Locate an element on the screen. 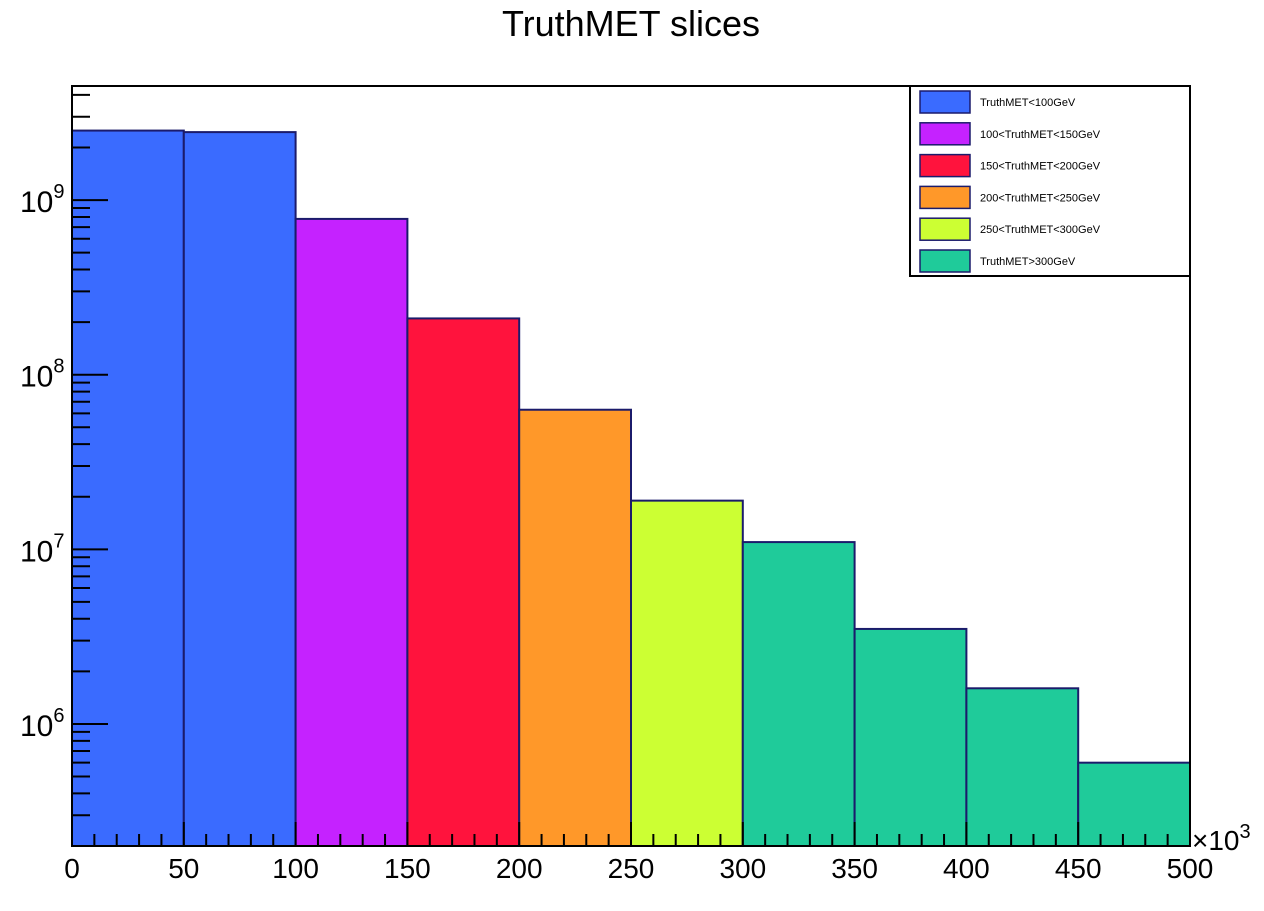  y-tick-label: 10⁶ is located at coordinates (42, 724).